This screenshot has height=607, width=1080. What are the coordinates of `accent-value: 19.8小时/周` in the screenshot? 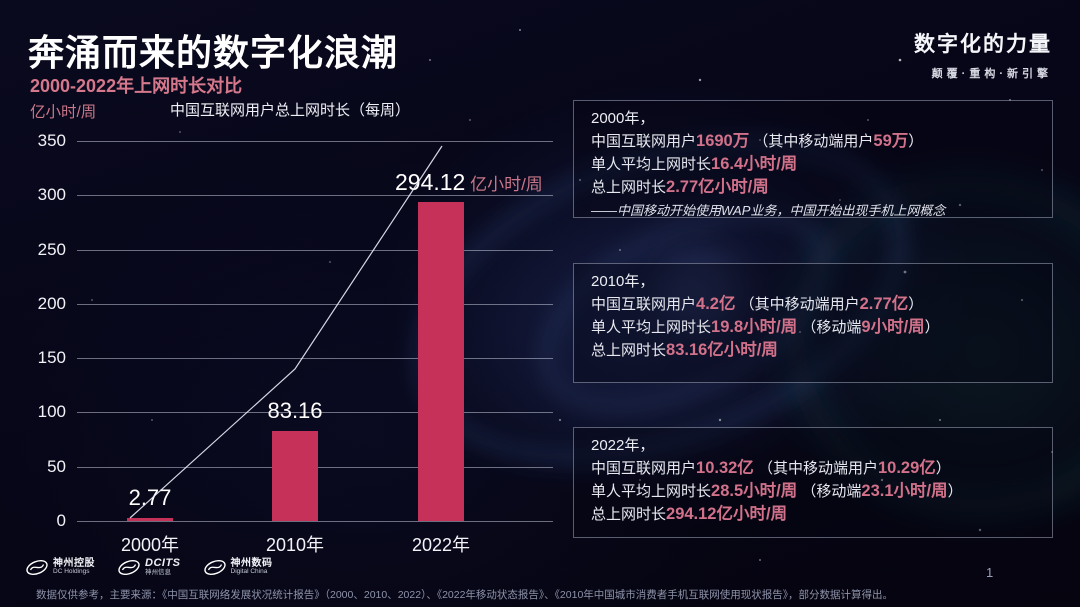 It's located at (754, 327).